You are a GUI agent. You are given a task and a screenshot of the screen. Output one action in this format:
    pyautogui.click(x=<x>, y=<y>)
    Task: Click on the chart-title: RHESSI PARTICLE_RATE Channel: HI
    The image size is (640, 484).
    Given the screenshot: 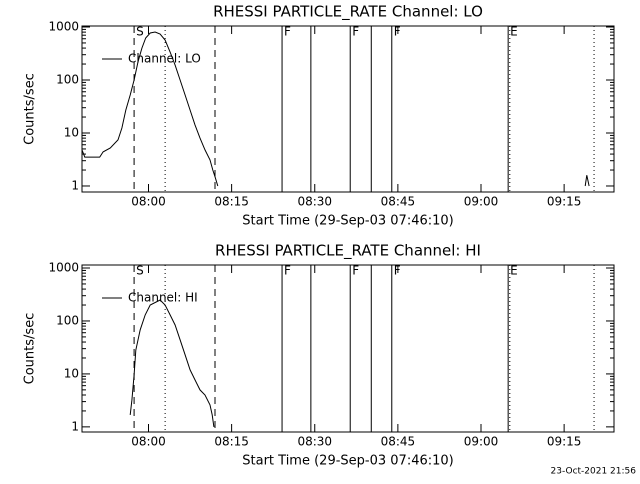 What is the action you would take?
    pyautogui.click(x=348, y=251)
    